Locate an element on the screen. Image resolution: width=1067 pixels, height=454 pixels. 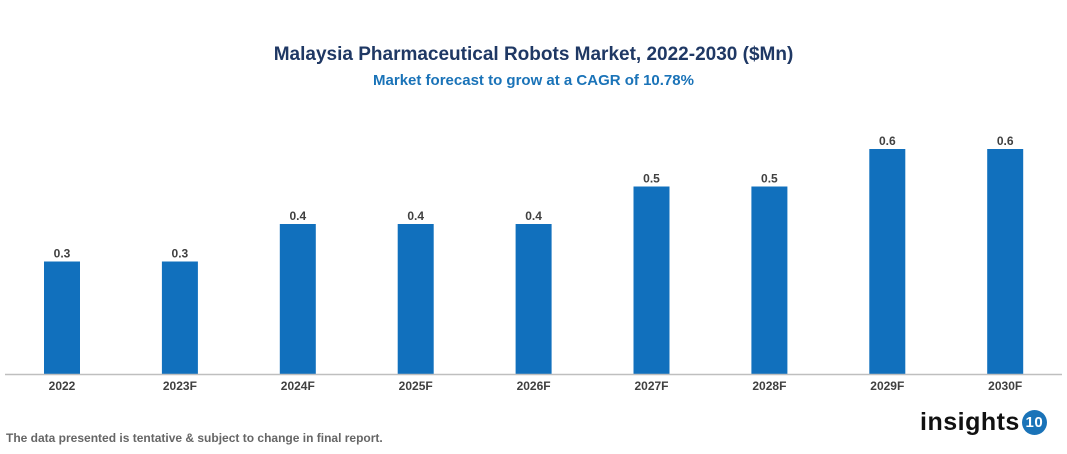
logo-text: insights is located at coordinates (970, 422).